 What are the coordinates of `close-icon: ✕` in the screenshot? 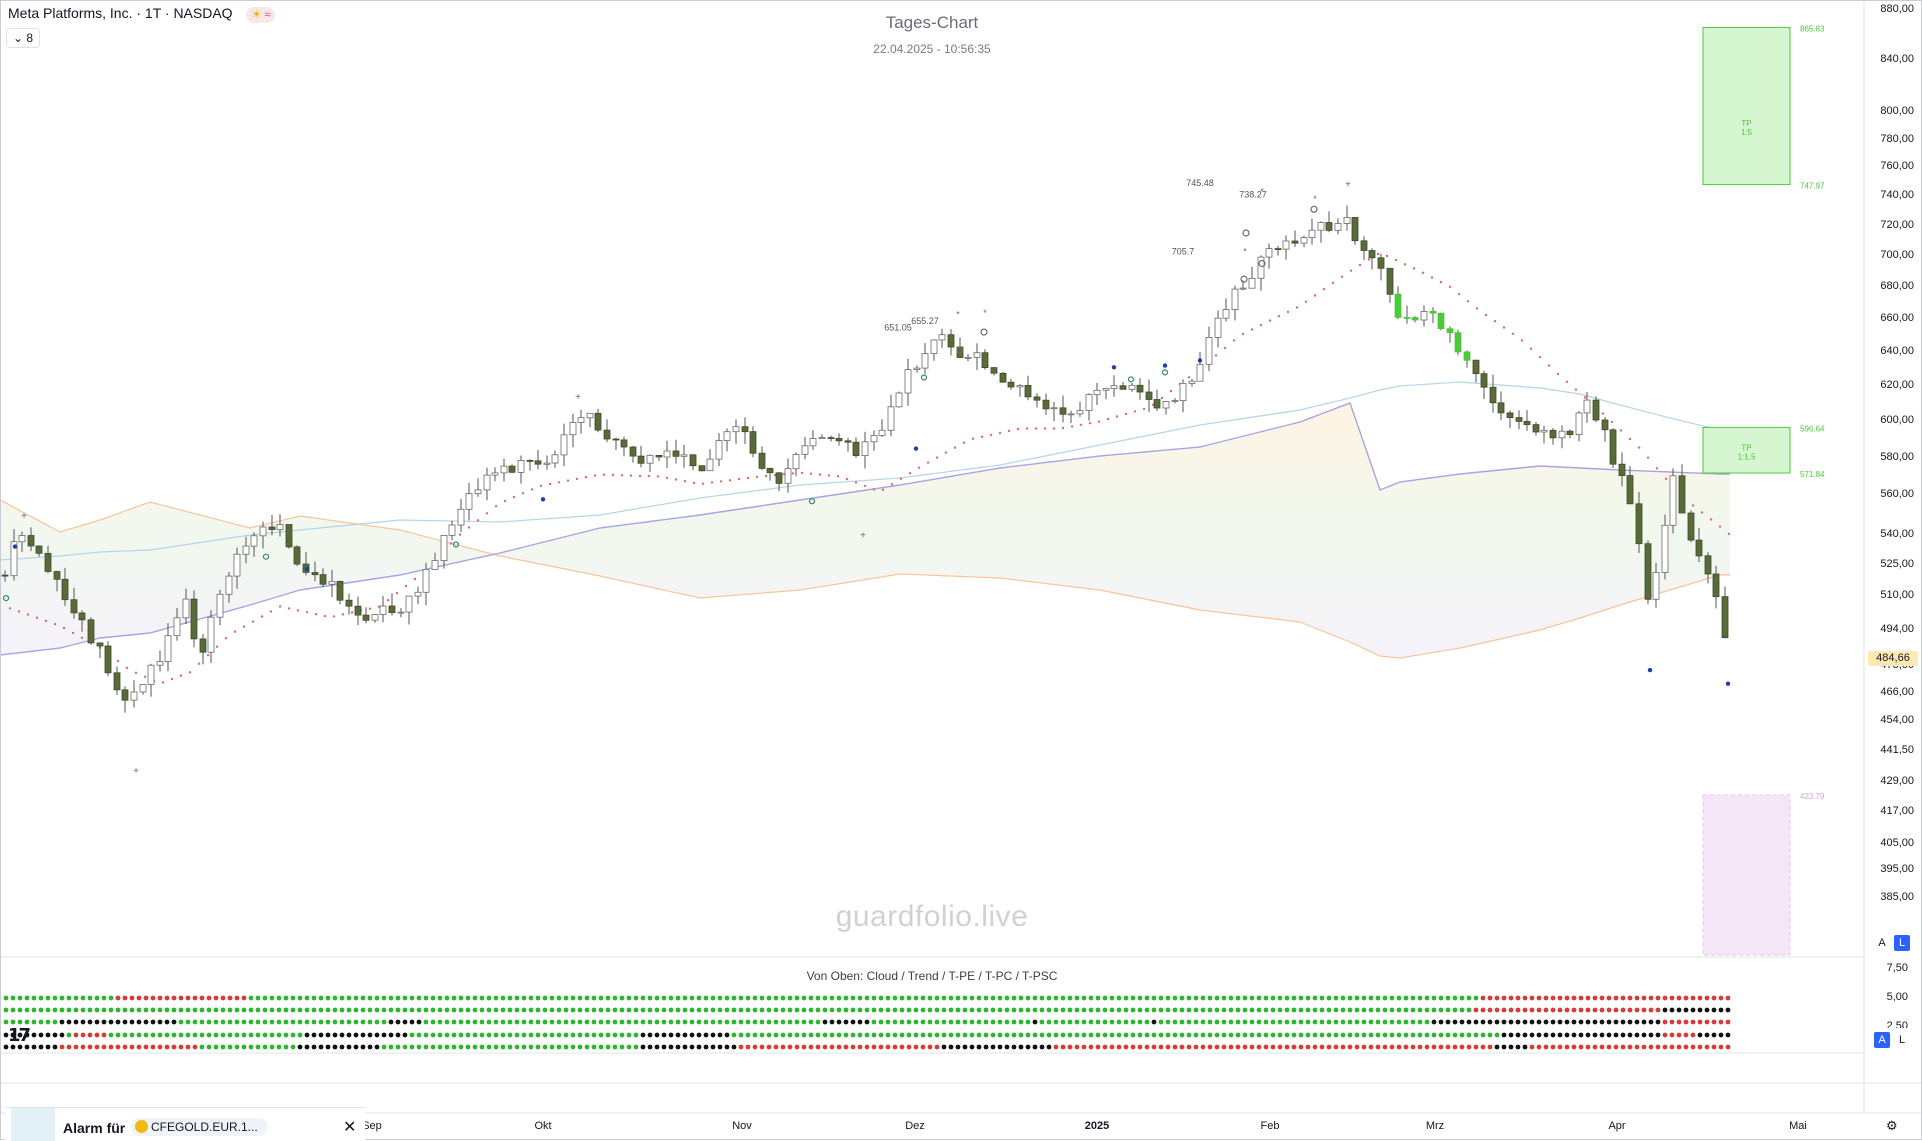 It's located at (350, 1127).